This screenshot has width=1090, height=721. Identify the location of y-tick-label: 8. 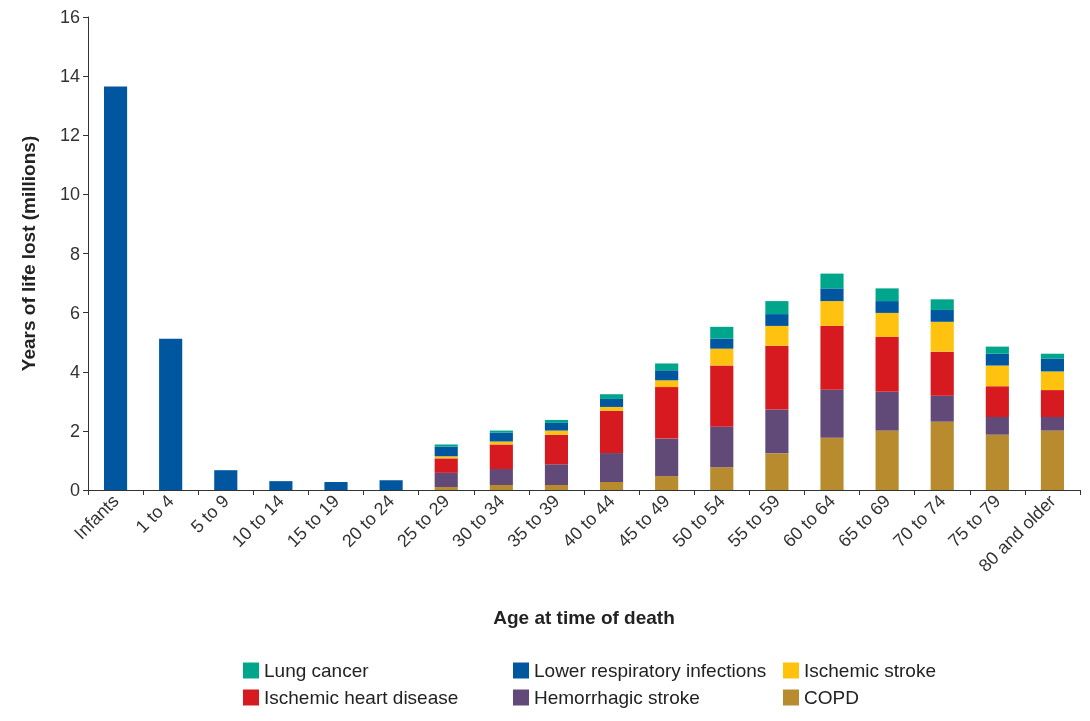
(74, 253).